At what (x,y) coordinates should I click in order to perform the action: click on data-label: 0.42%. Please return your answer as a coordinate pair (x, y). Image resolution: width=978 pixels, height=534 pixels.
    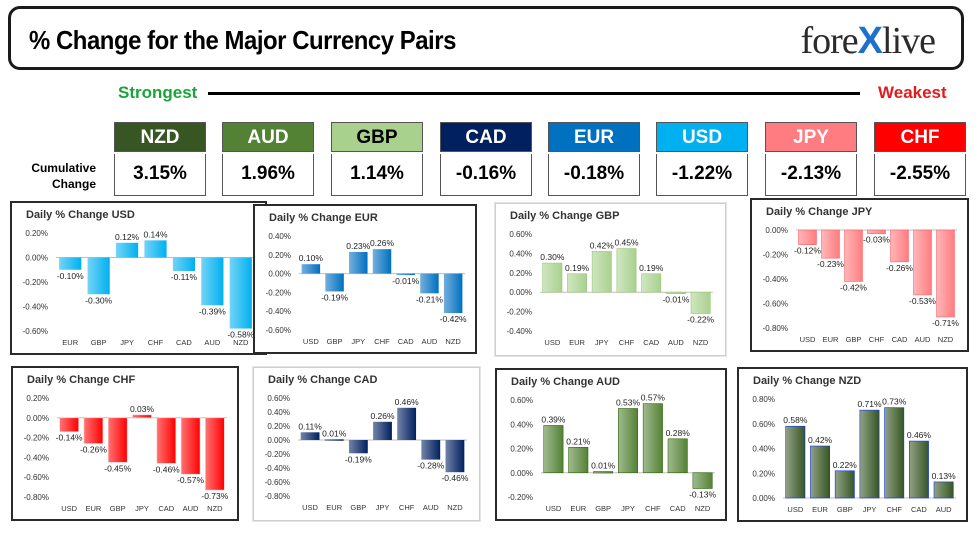
    Looking at the image, I should click on (602, 245).